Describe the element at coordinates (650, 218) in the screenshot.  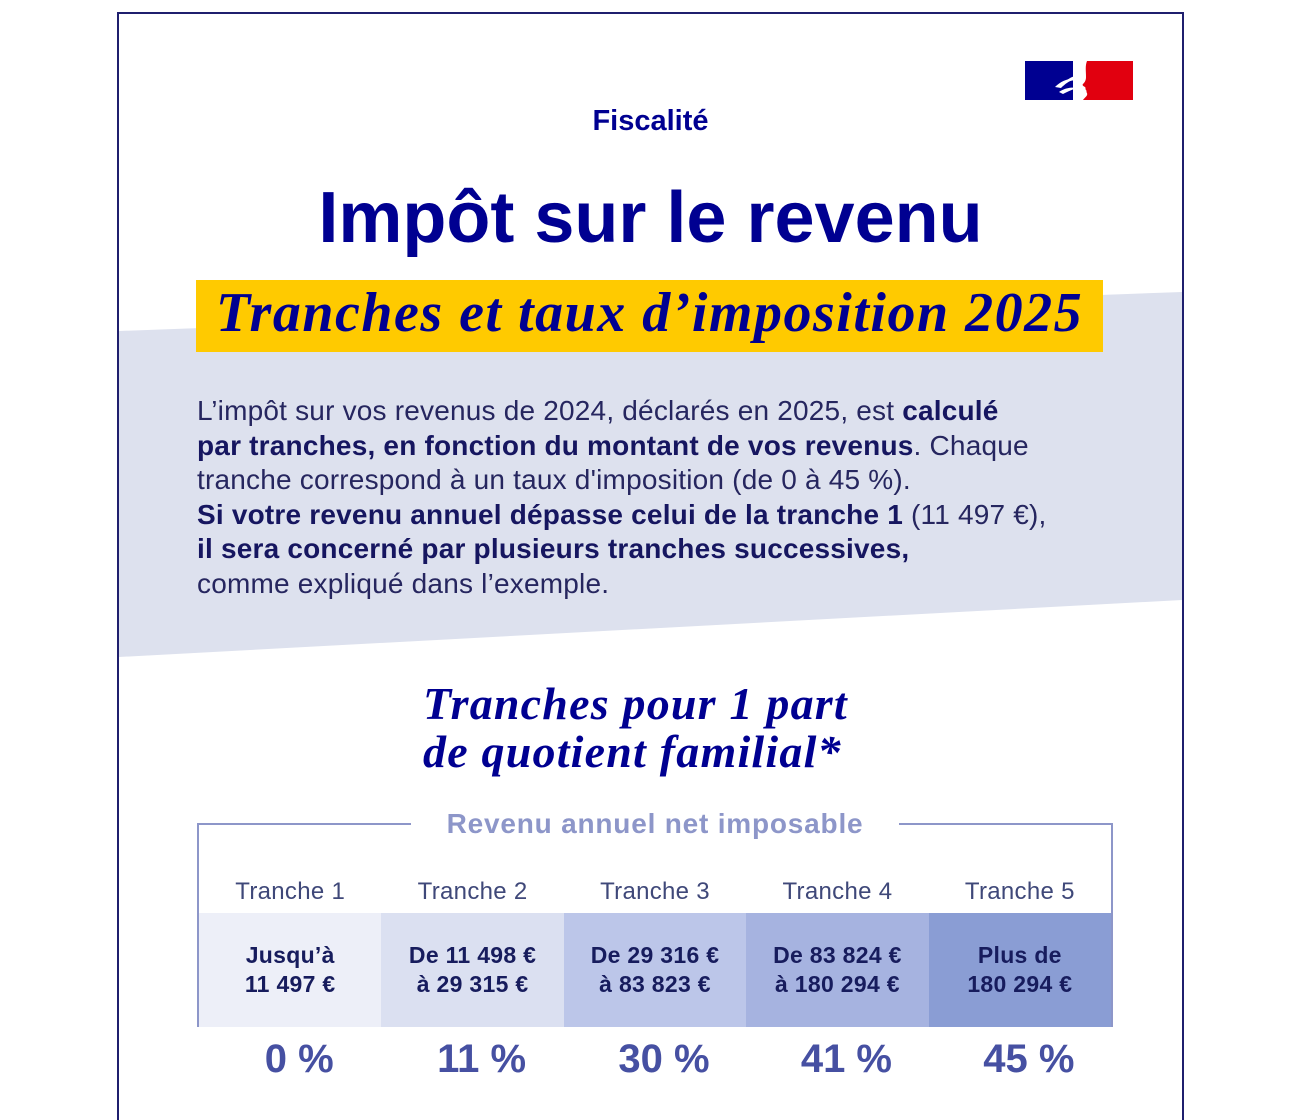
I see `page-title: Impôt sur le revenu` at that location.